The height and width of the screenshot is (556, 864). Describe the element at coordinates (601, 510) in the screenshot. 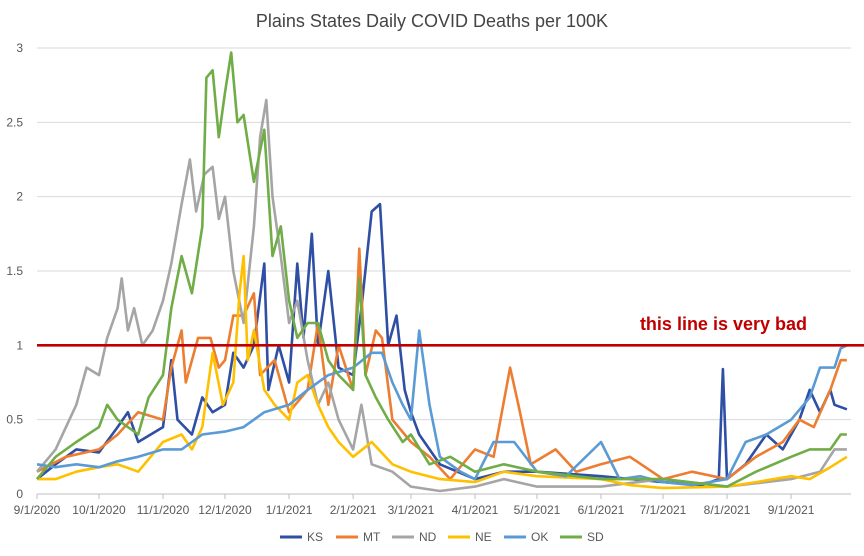

I see `x-tick-label: 6/1/2021` at that location.